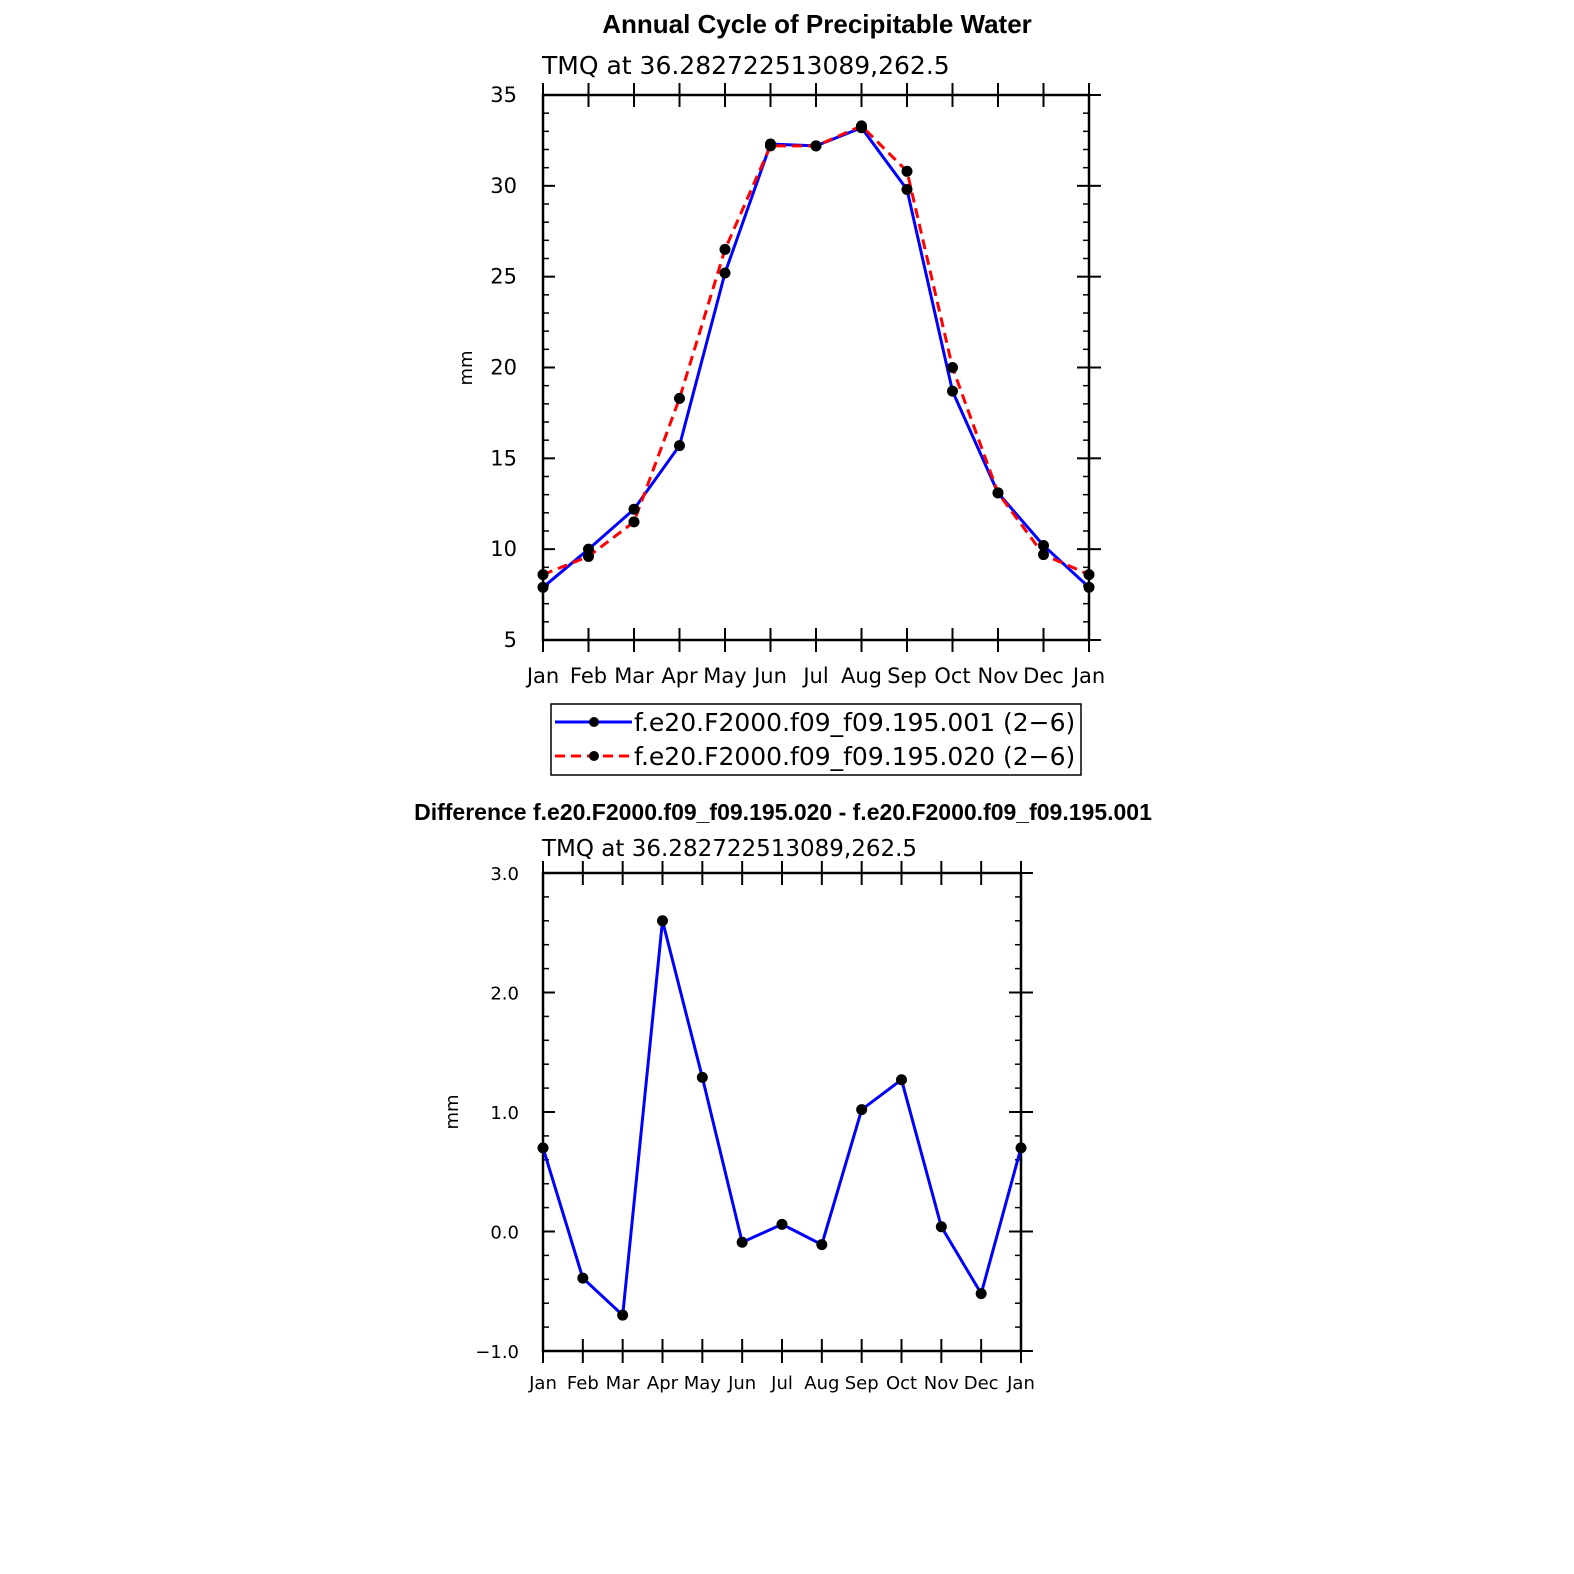 The height and width of the screenshot is (1574, 1574). What do you see at coordinates (503, 549) in the screenshot?
I see `y-tick-label: 10` at bounding box center [503, 549].